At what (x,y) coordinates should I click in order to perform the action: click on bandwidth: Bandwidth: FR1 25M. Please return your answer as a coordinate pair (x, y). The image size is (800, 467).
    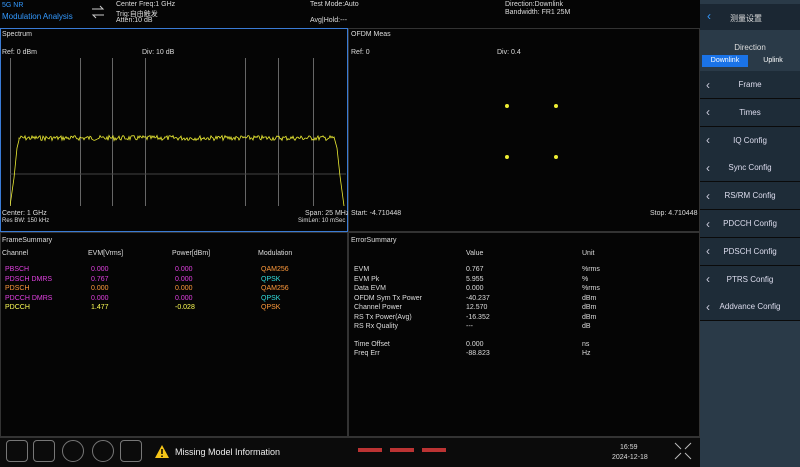
    Looking at the image, I should click on (538, 12).